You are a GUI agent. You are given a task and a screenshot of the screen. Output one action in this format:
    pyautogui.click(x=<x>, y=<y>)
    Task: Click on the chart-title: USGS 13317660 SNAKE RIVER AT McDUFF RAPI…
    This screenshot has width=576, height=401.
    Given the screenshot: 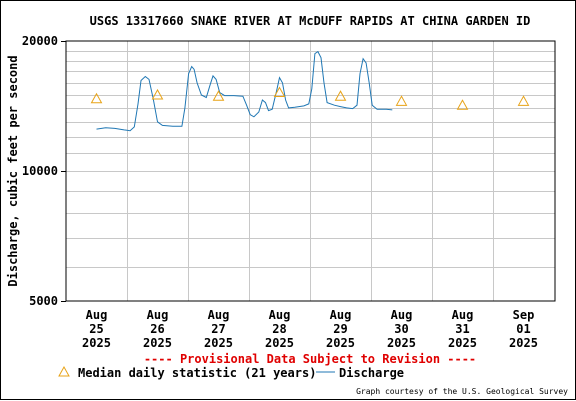 What is the action you would take?
    pyautogui.click(x=310, y=21)
    